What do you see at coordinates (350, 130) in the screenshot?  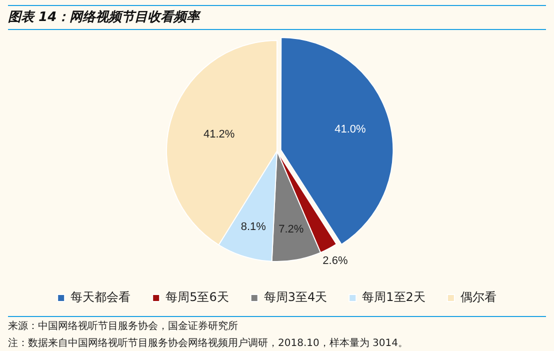 I see `data-label: 41.0%` at bounding box center [350, 130].